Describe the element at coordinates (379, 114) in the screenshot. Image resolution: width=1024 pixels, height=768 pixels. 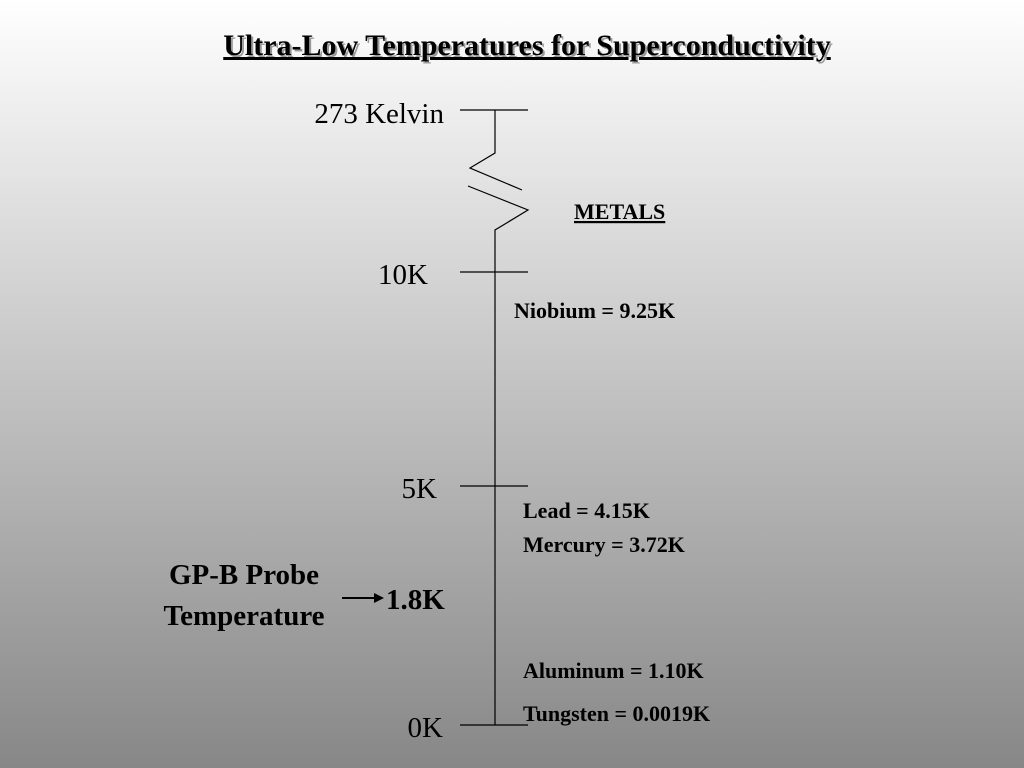
I see `scale-label: 273 Kelvin` at that location.